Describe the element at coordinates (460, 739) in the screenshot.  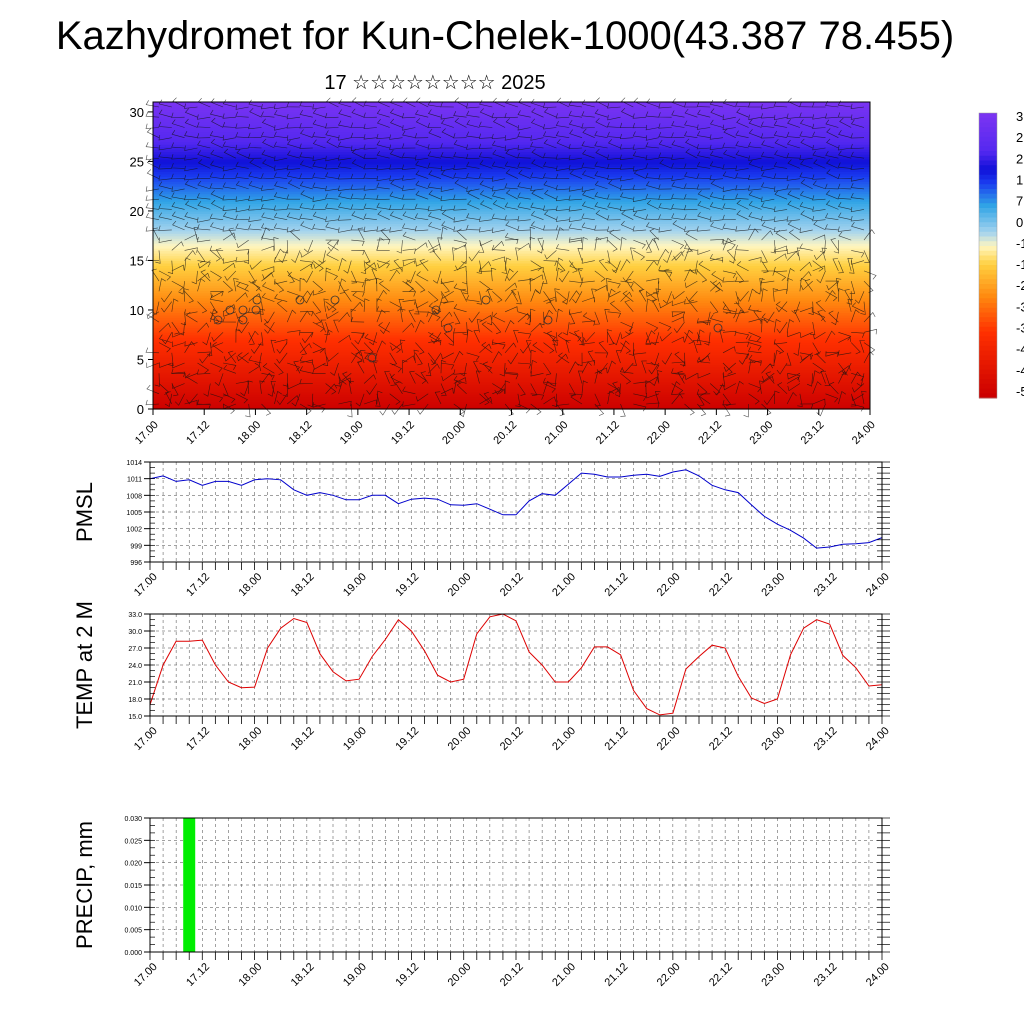
I see `x-tick-label: 20.00` at that location.